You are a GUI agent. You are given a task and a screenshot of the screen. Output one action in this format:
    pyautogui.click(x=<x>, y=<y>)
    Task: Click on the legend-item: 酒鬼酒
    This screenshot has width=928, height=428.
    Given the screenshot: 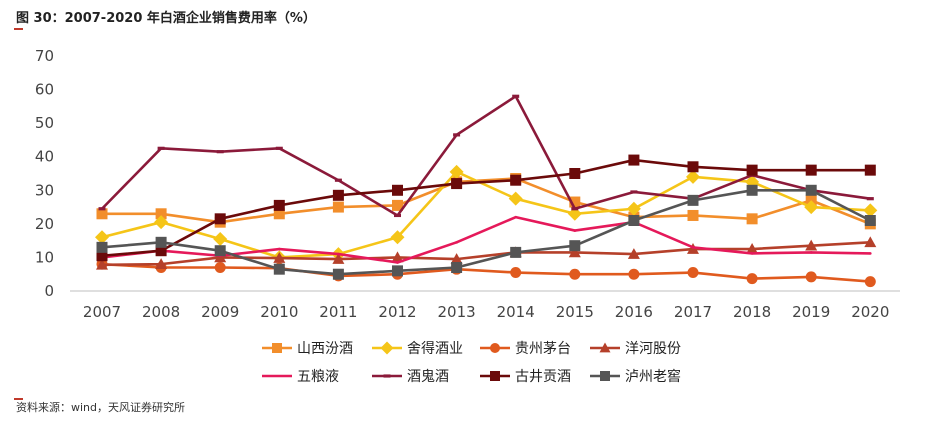 What is the action you would take?
    pyautogui.click(x=410, y=377)
    